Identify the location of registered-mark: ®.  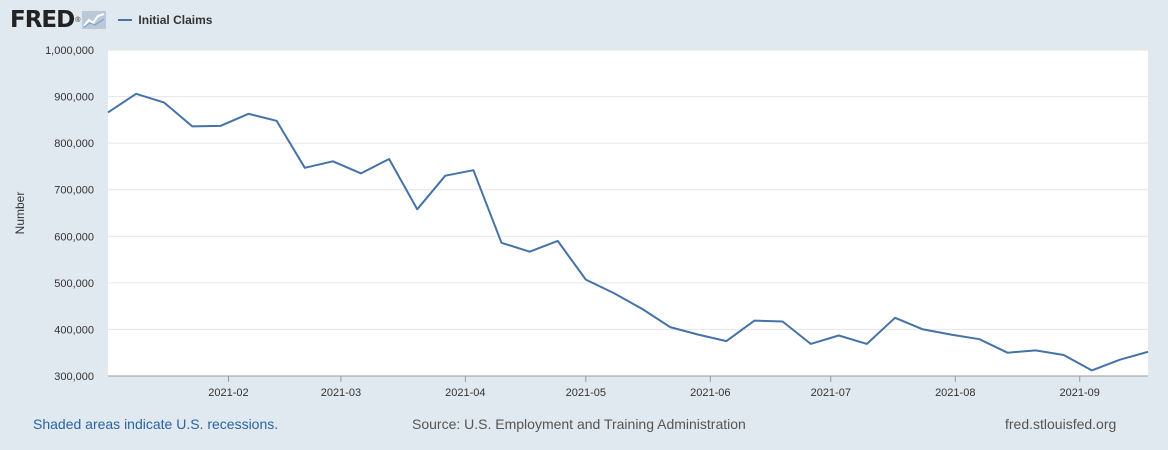
(78, 20).